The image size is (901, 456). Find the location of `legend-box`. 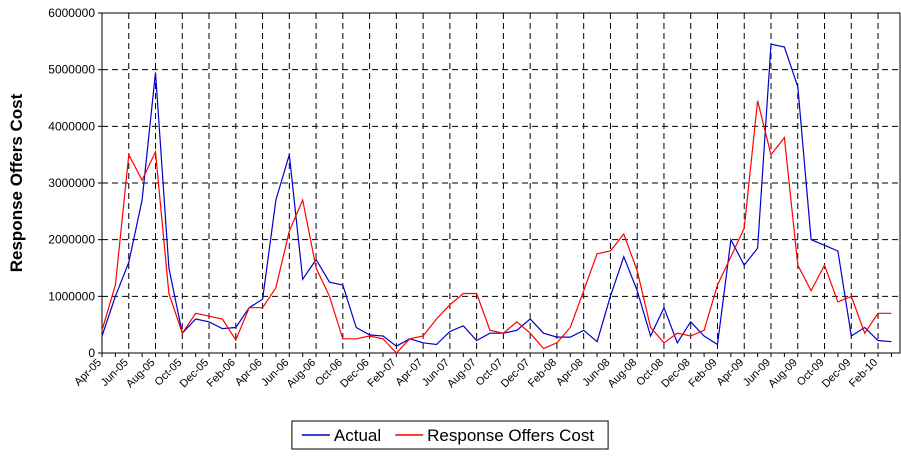

legend-box is located at coordinates (450, 435).